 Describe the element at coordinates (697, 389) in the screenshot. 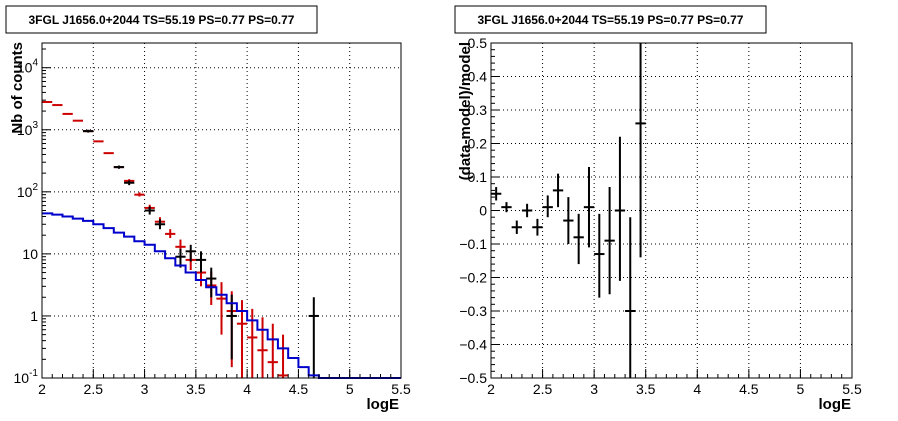

I see `residuals-x-tick-label: 4` at that location.